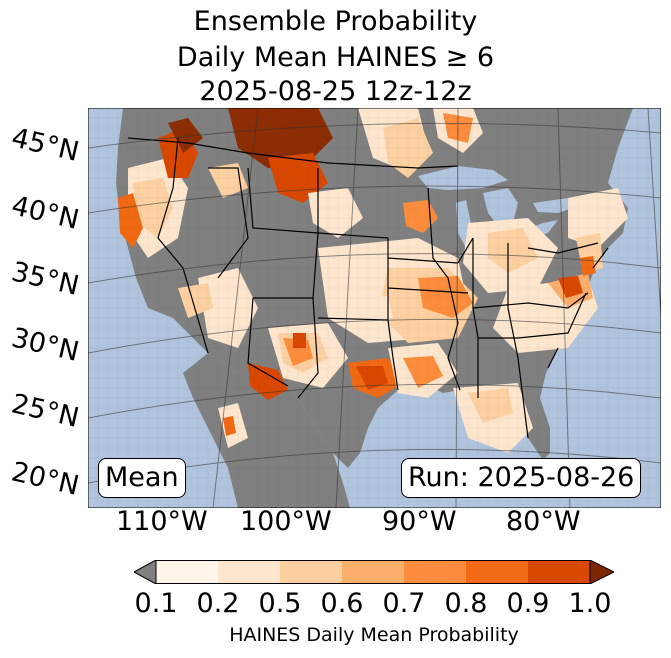 Image resolution: width=671 pixels, height=658 pixels. Describe the element at coordinates (528, 603) in the screenshot. I see `colorbar-tick-6: 0.9` at that location.